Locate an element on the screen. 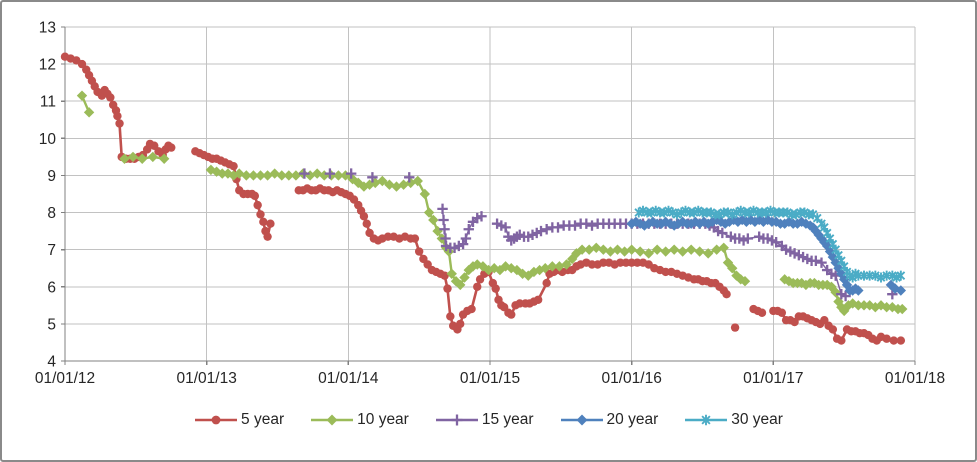 This screenshot has height=462, width=977. legend-label: 10 year is located at coordinates (383, 420).